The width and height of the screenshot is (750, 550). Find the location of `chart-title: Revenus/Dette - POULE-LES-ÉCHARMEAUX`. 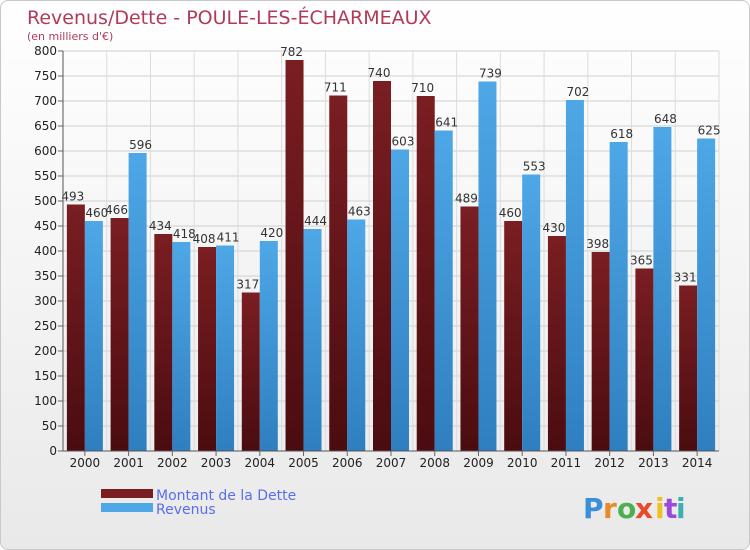

chart-title: Revenus/Dette - POULE-LES-ÉCHARMEAUX is located at coordinates (229, 18).